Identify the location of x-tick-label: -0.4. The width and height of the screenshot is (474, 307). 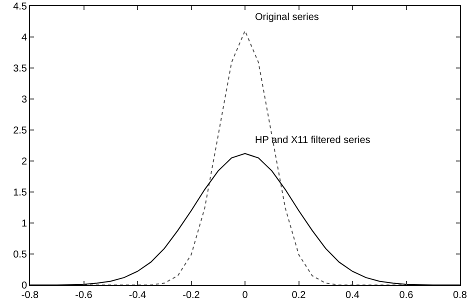
(137, 295).